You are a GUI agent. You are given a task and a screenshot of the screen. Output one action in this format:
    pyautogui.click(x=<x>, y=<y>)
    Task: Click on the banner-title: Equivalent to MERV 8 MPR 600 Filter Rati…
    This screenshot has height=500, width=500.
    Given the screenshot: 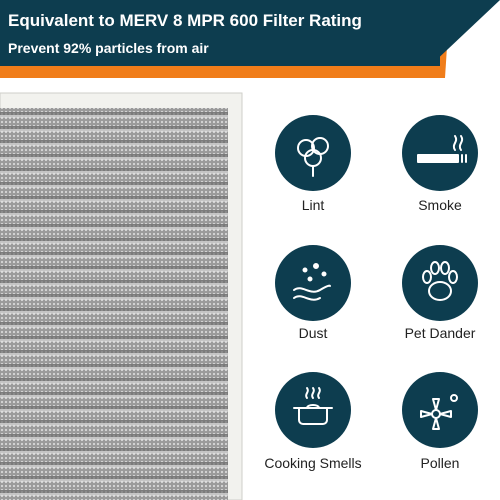 What is the action you would take?
    pyautogui.click(x=185, y=20)
    